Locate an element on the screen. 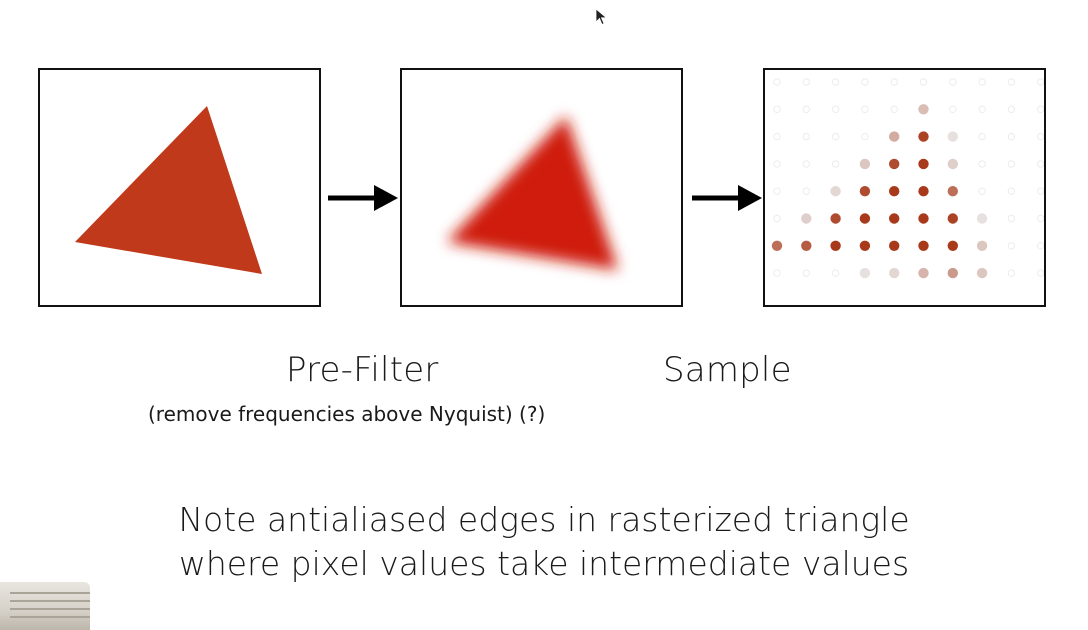  original-triangle-panel is located at coordinates (179, 187).